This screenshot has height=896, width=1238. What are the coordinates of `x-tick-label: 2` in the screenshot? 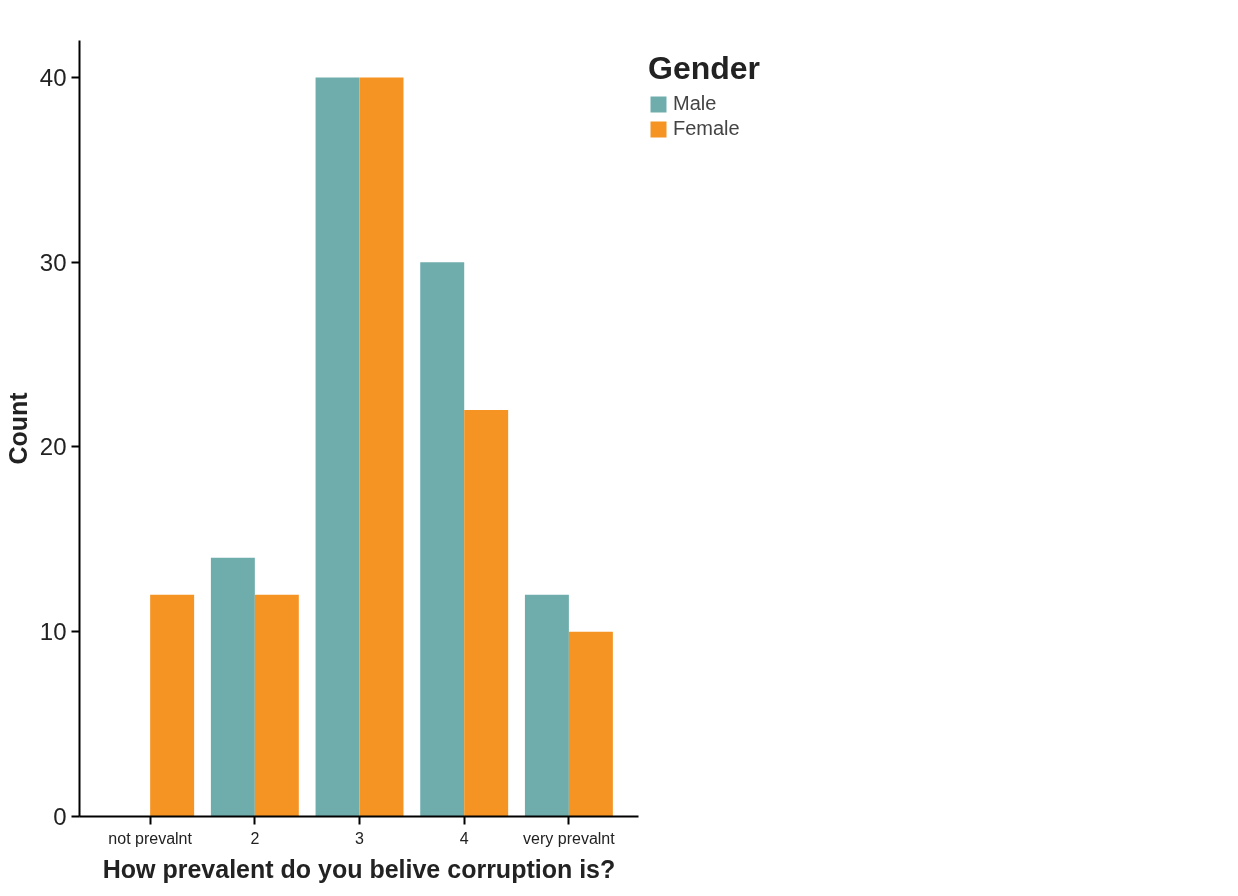 It's located at (255, 838).